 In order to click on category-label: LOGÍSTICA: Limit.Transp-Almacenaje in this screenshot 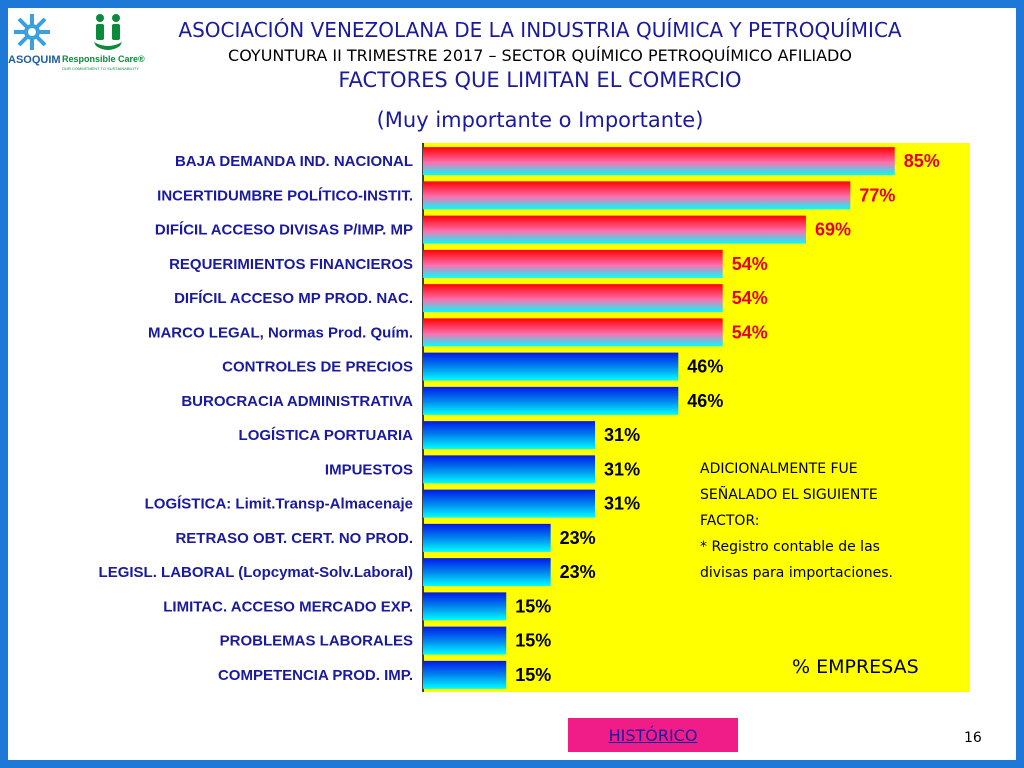, I will do `click(279, 504)`.